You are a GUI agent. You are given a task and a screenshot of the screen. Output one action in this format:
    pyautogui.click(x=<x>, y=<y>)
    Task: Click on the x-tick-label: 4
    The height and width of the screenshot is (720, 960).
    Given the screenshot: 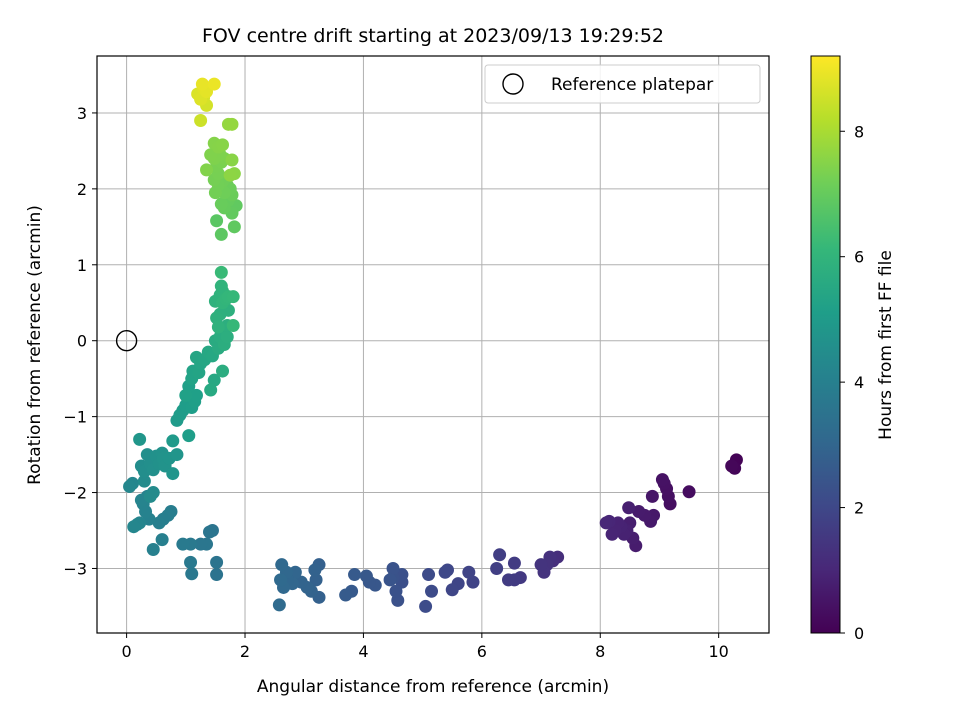 What is the action you would take?
    pyautogui.click(x=363, y=651)
    